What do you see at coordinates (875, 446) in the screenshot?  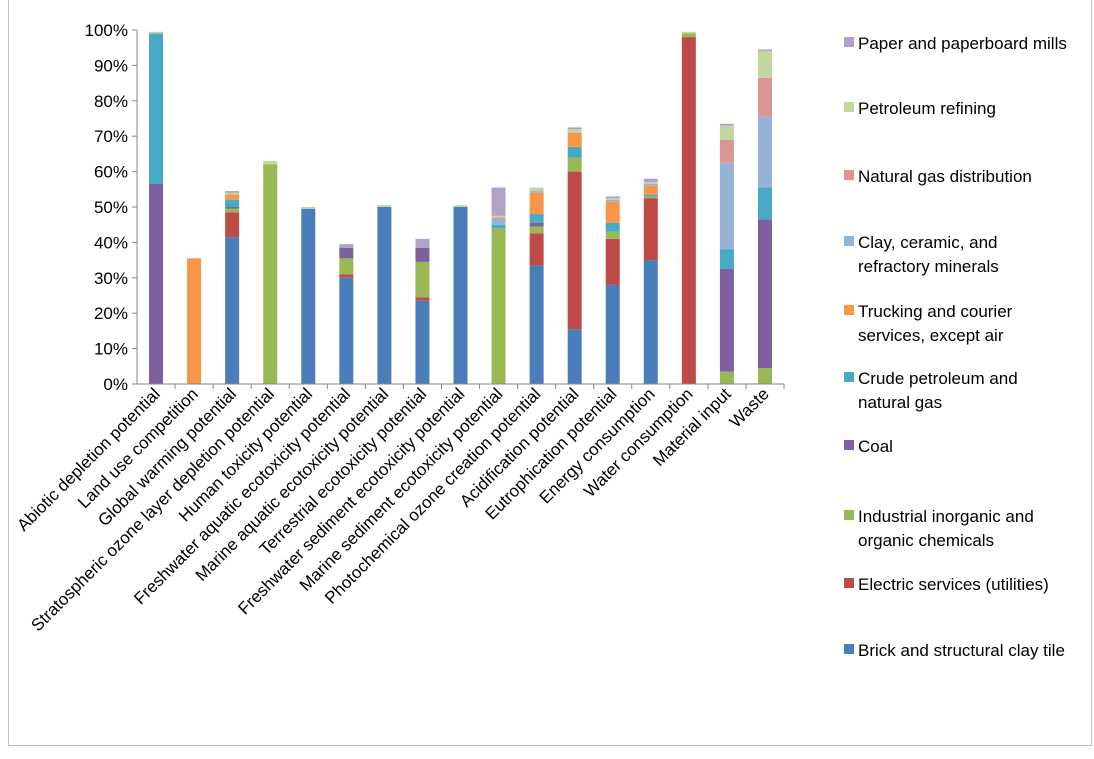 I see `legend-label: Coal` at bounding box center [875, 446].